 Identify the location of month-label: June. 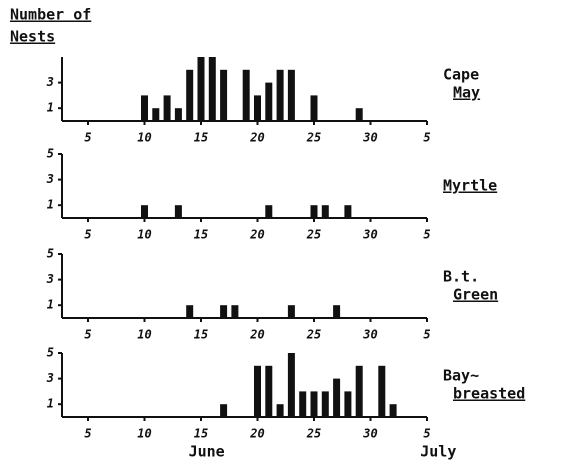
(207, 452).